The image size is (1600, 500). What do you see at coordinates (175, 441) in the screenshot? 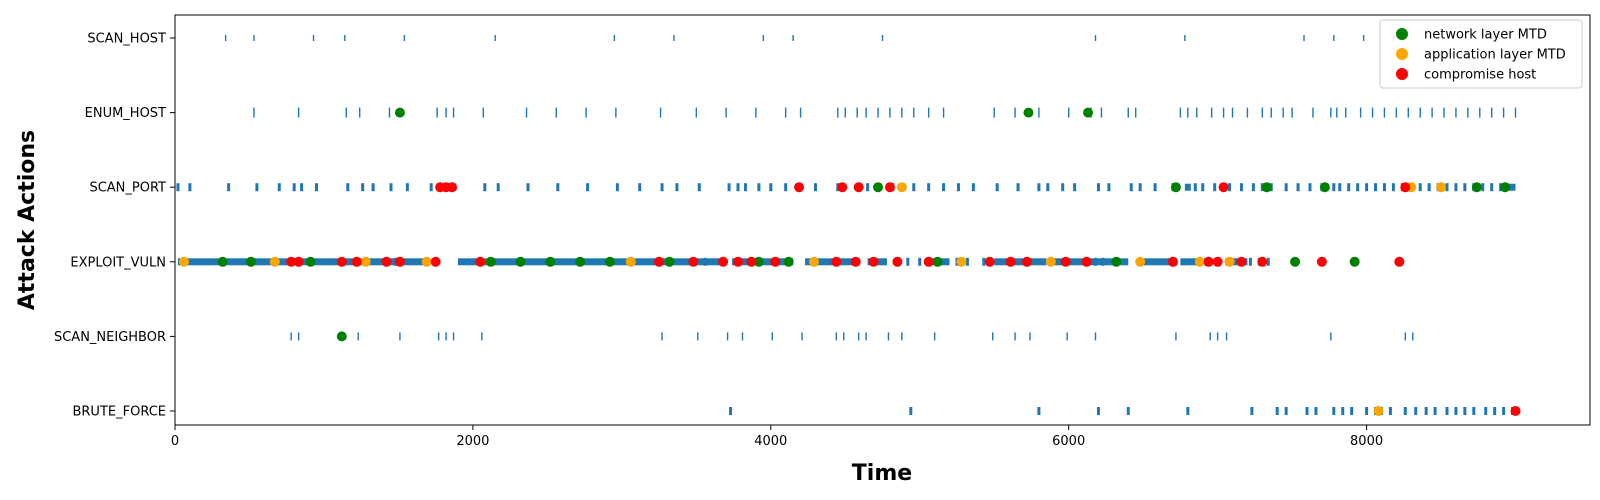
I see `x-tick-label: 0` at bounding box center [175, 441].